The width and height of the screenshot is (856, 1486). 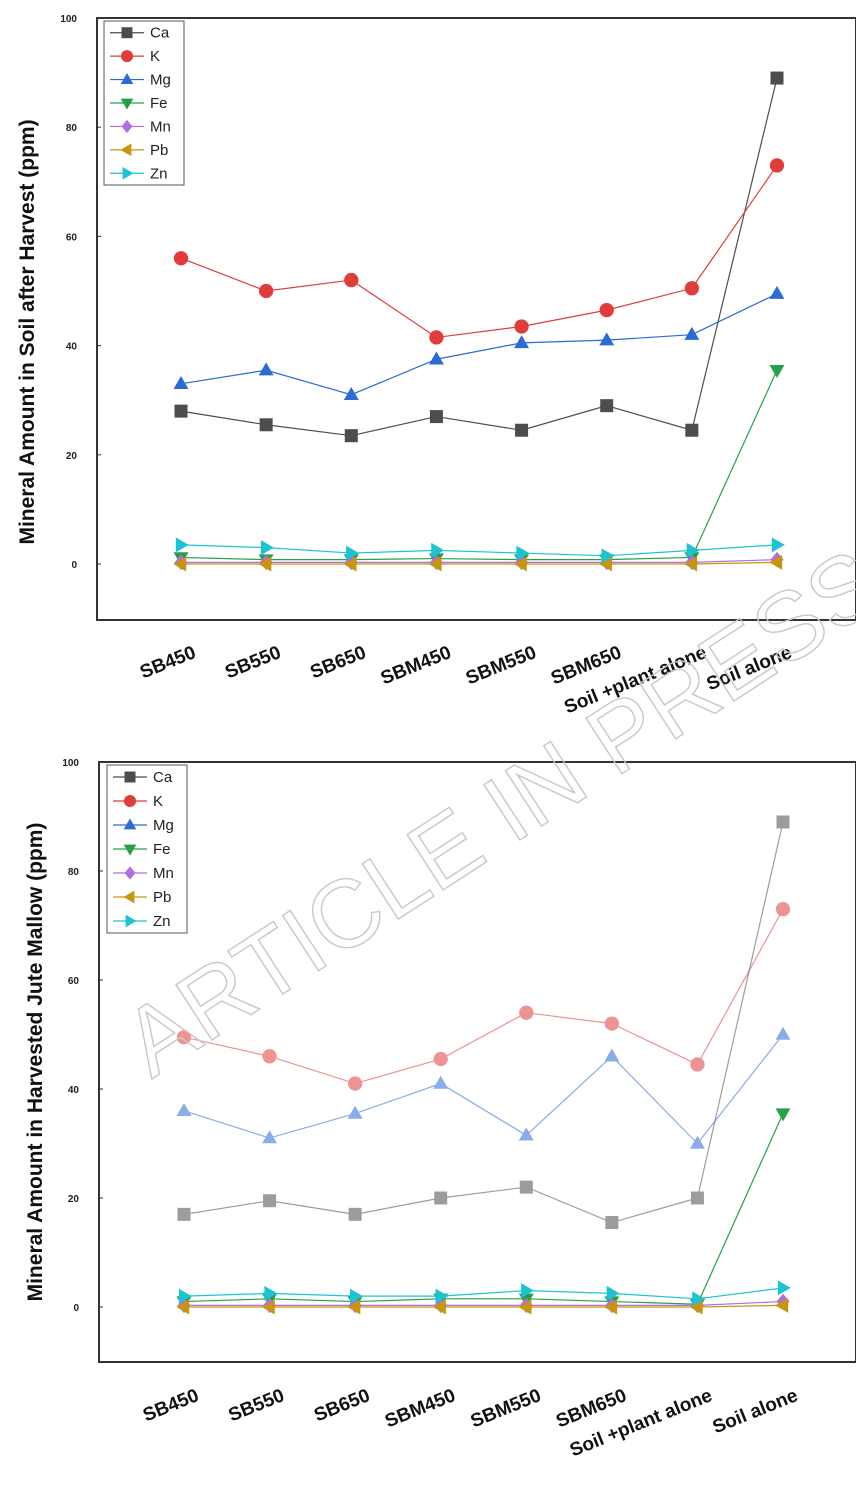 What do you see at coordinates (144, 103) in the screenshot?
I see `legend: Ca K Mg Fe Mn Pb Zn` at bounding box center [144, 103].